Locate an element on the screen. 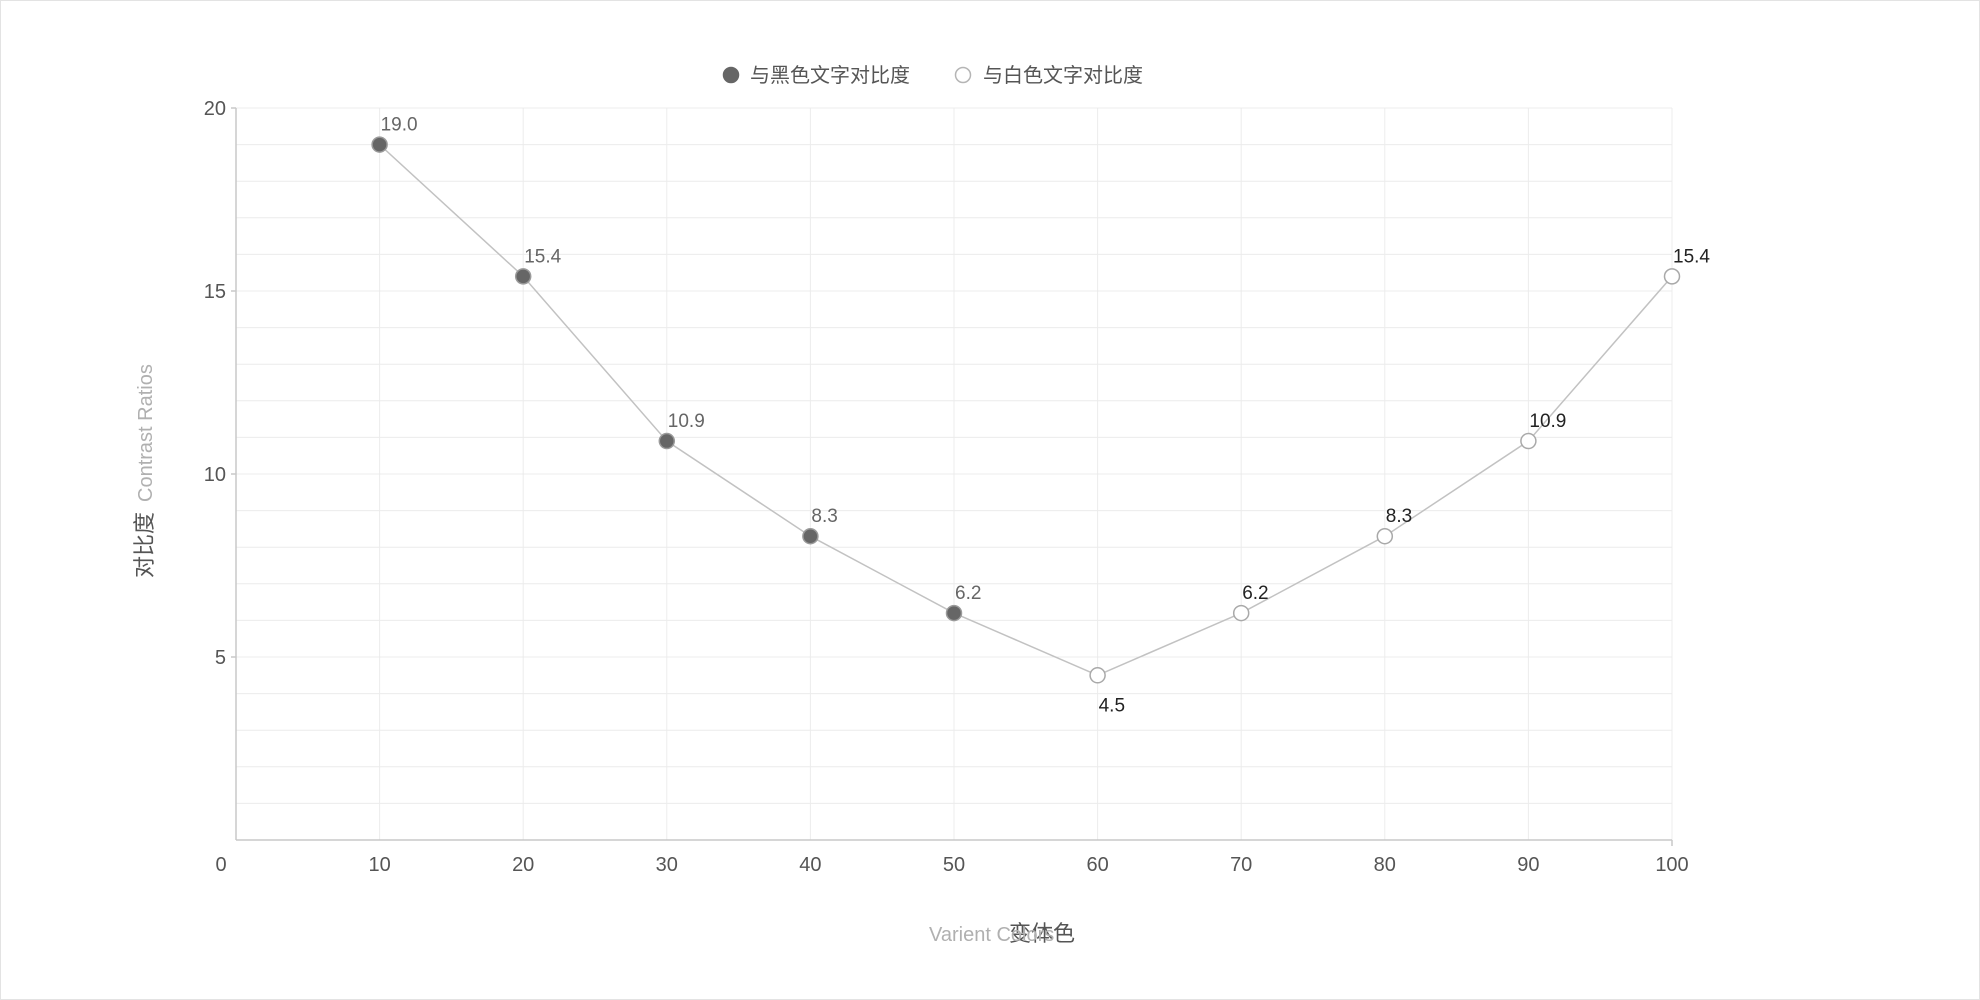  legend-label-white-text: 与白色文字对比度 is located at coordinates (1063, 75).